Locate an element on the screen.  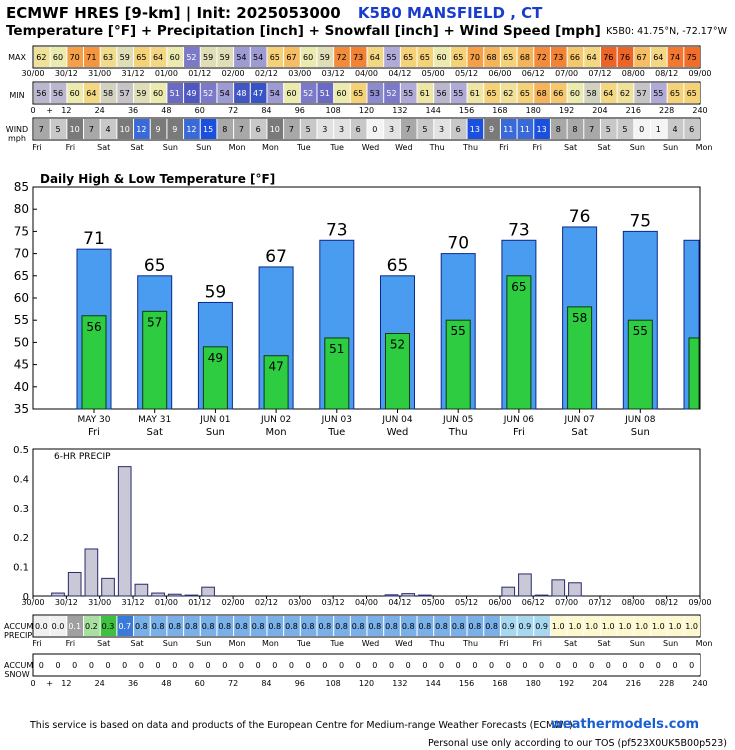
wind-day-label-3: Sat is located at coordinates (136, 147).